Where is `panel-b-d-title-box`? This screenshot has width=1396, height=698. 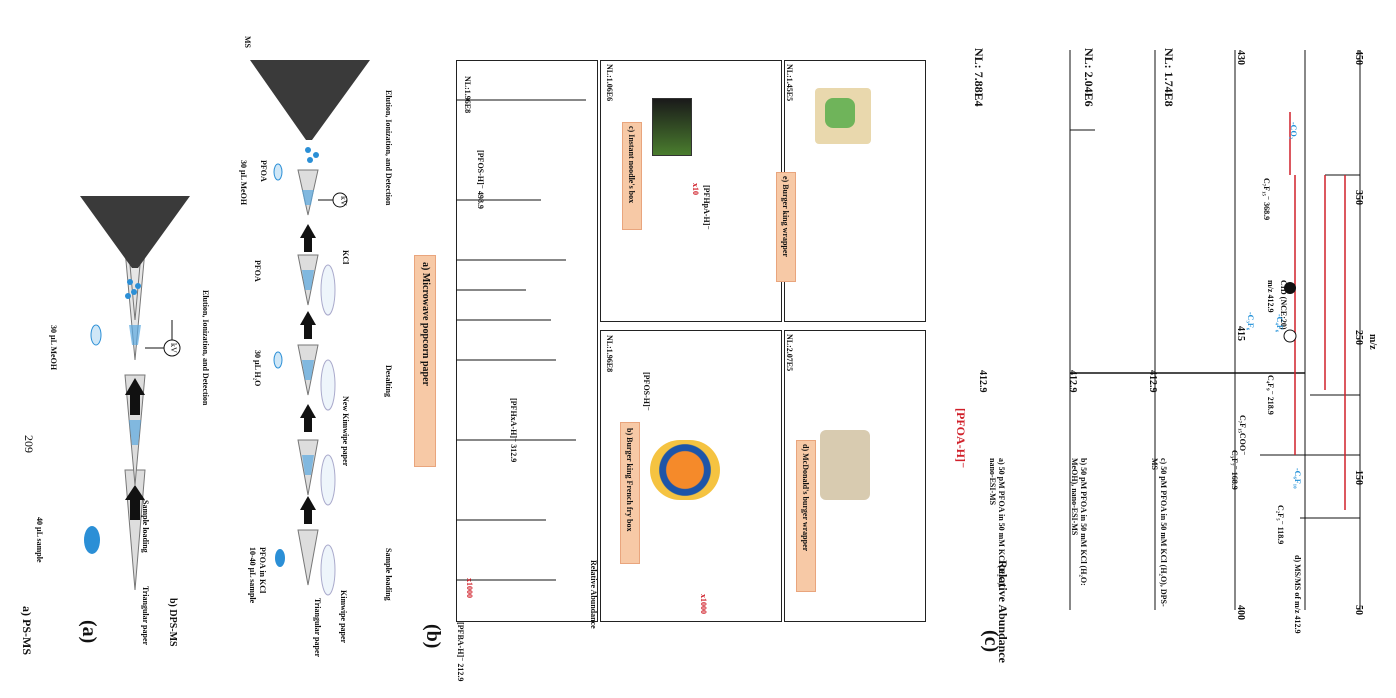
panel-b-d-title-box is located at coordinates (806, 516).